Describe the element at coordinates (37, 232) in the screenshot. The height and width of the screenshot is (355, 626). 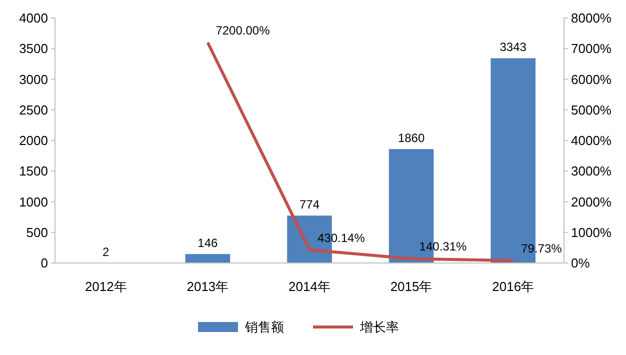
I see `y-tick-label: 500` at that location.